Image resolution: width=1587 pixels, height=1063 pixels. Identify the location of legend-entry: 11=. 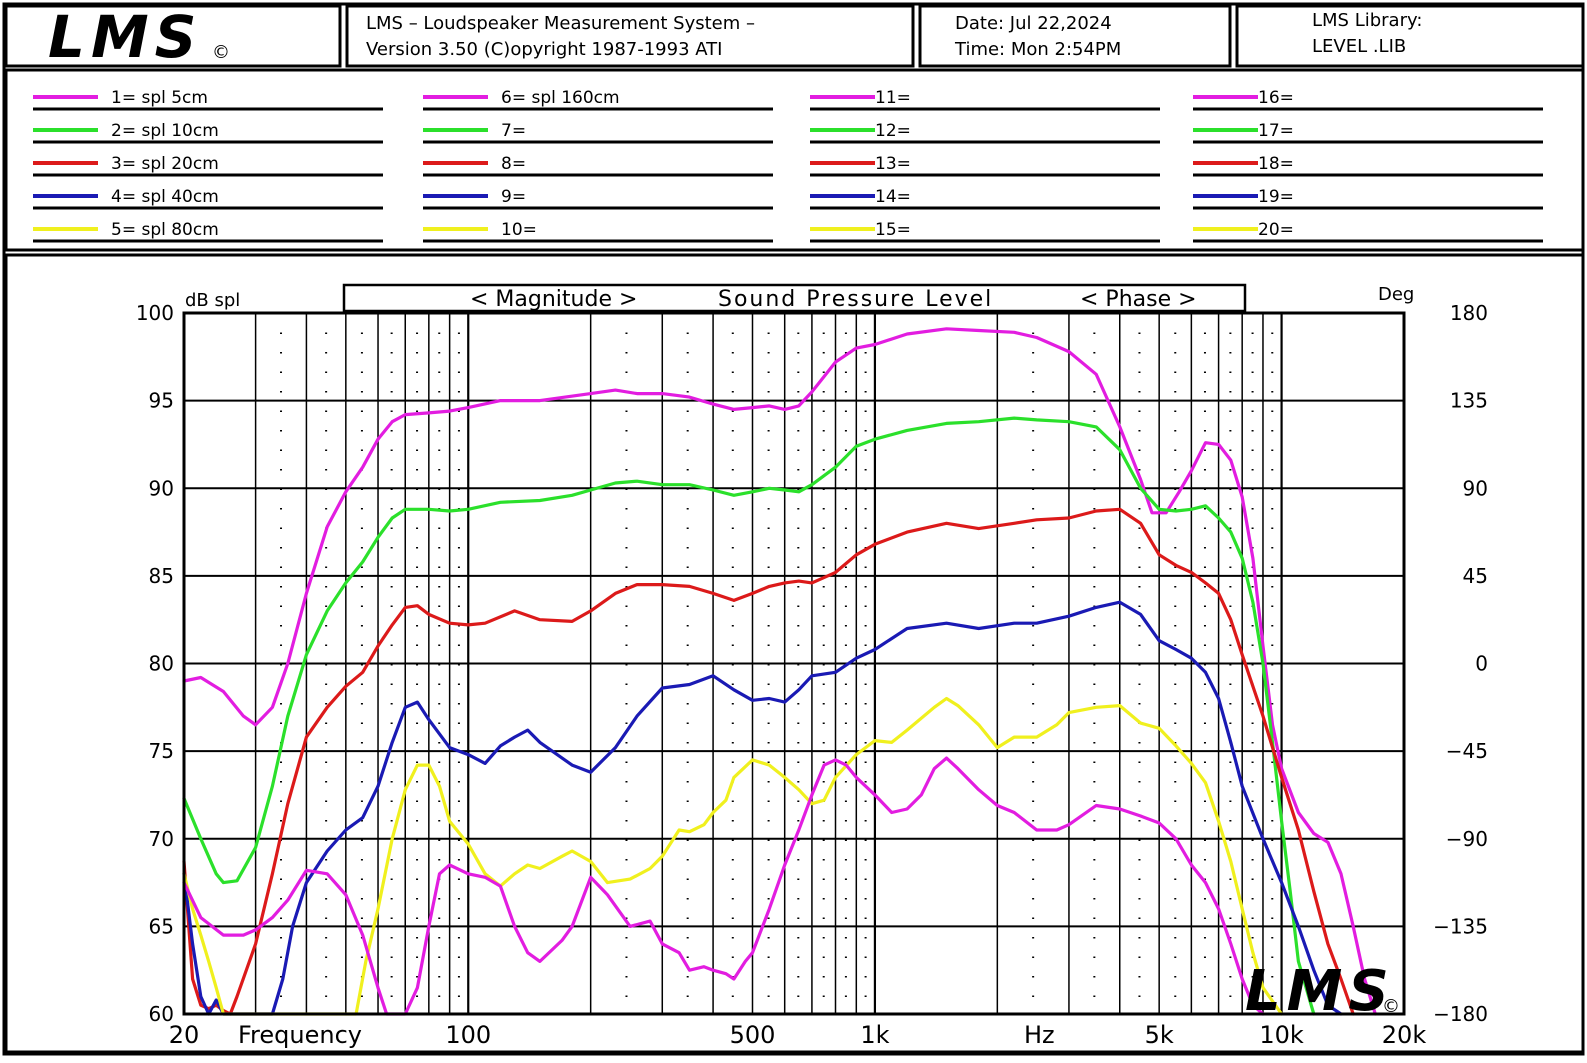
(985, 99).